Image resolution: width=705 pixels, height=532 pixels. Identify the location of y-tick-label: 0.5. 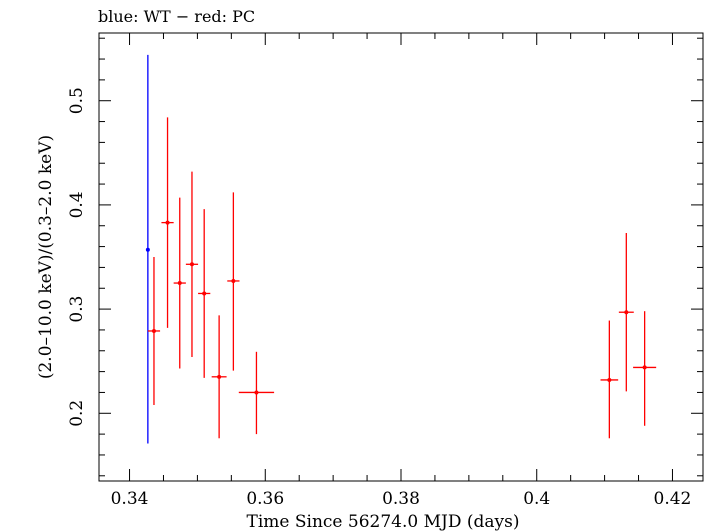
(77, 100).